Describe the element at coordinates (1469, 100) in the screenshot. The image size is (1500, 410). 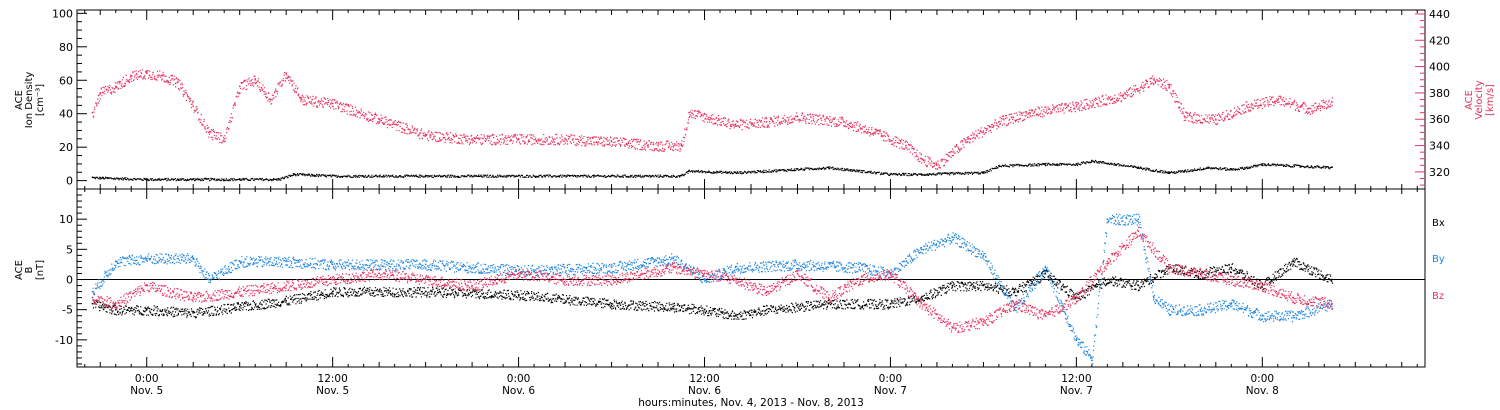
I see `velocity-label-line-1: ACE` at that location.